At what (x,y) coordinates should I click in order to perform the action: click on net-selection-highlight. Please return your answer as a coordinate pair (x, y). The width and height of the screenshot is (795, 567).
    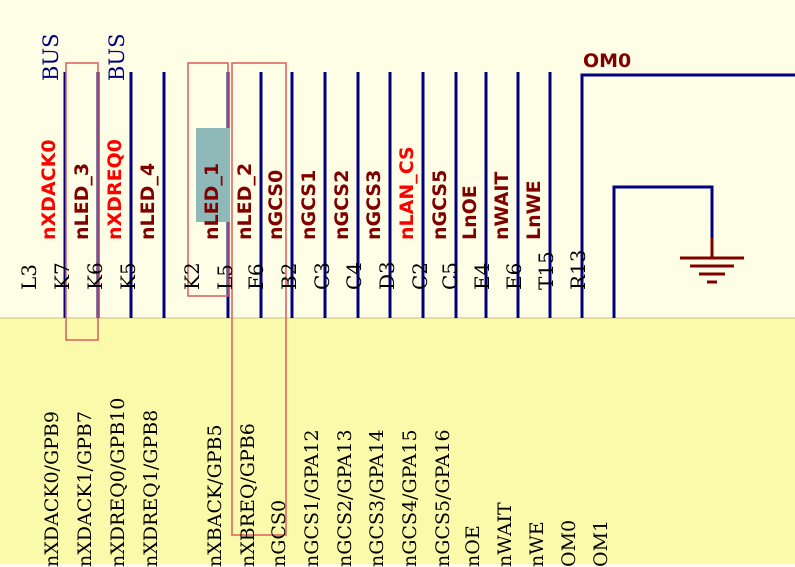
    Looking at the image, I should click on (213, 175).